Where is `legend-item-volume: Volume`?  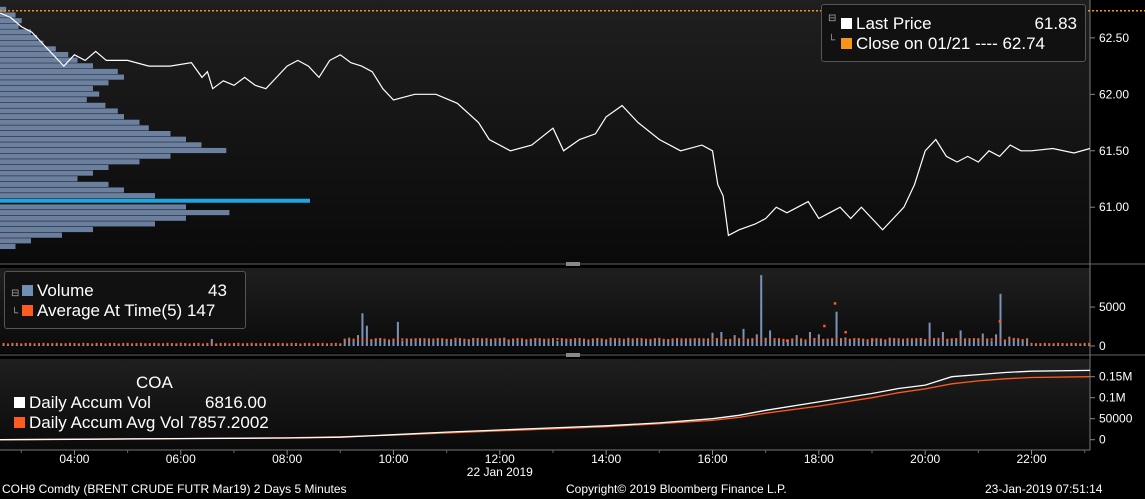 legend-item-volume: Volume is located at coordinates (58, 291).